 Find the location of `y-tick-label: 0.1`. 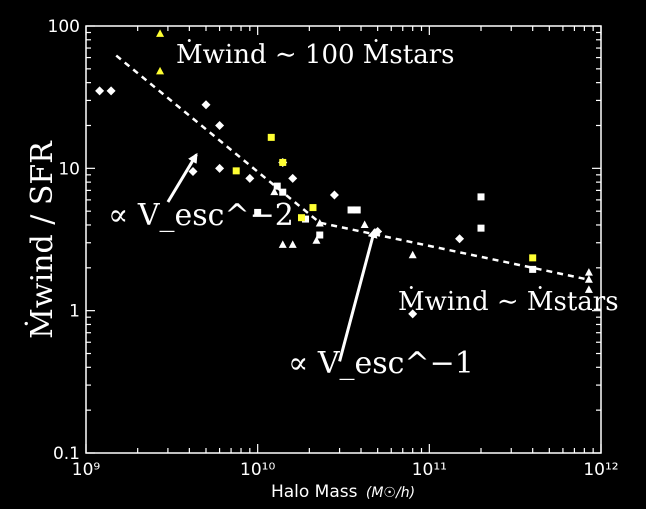

y-tick-label: 0.1 is located at coordinates (66, 454).